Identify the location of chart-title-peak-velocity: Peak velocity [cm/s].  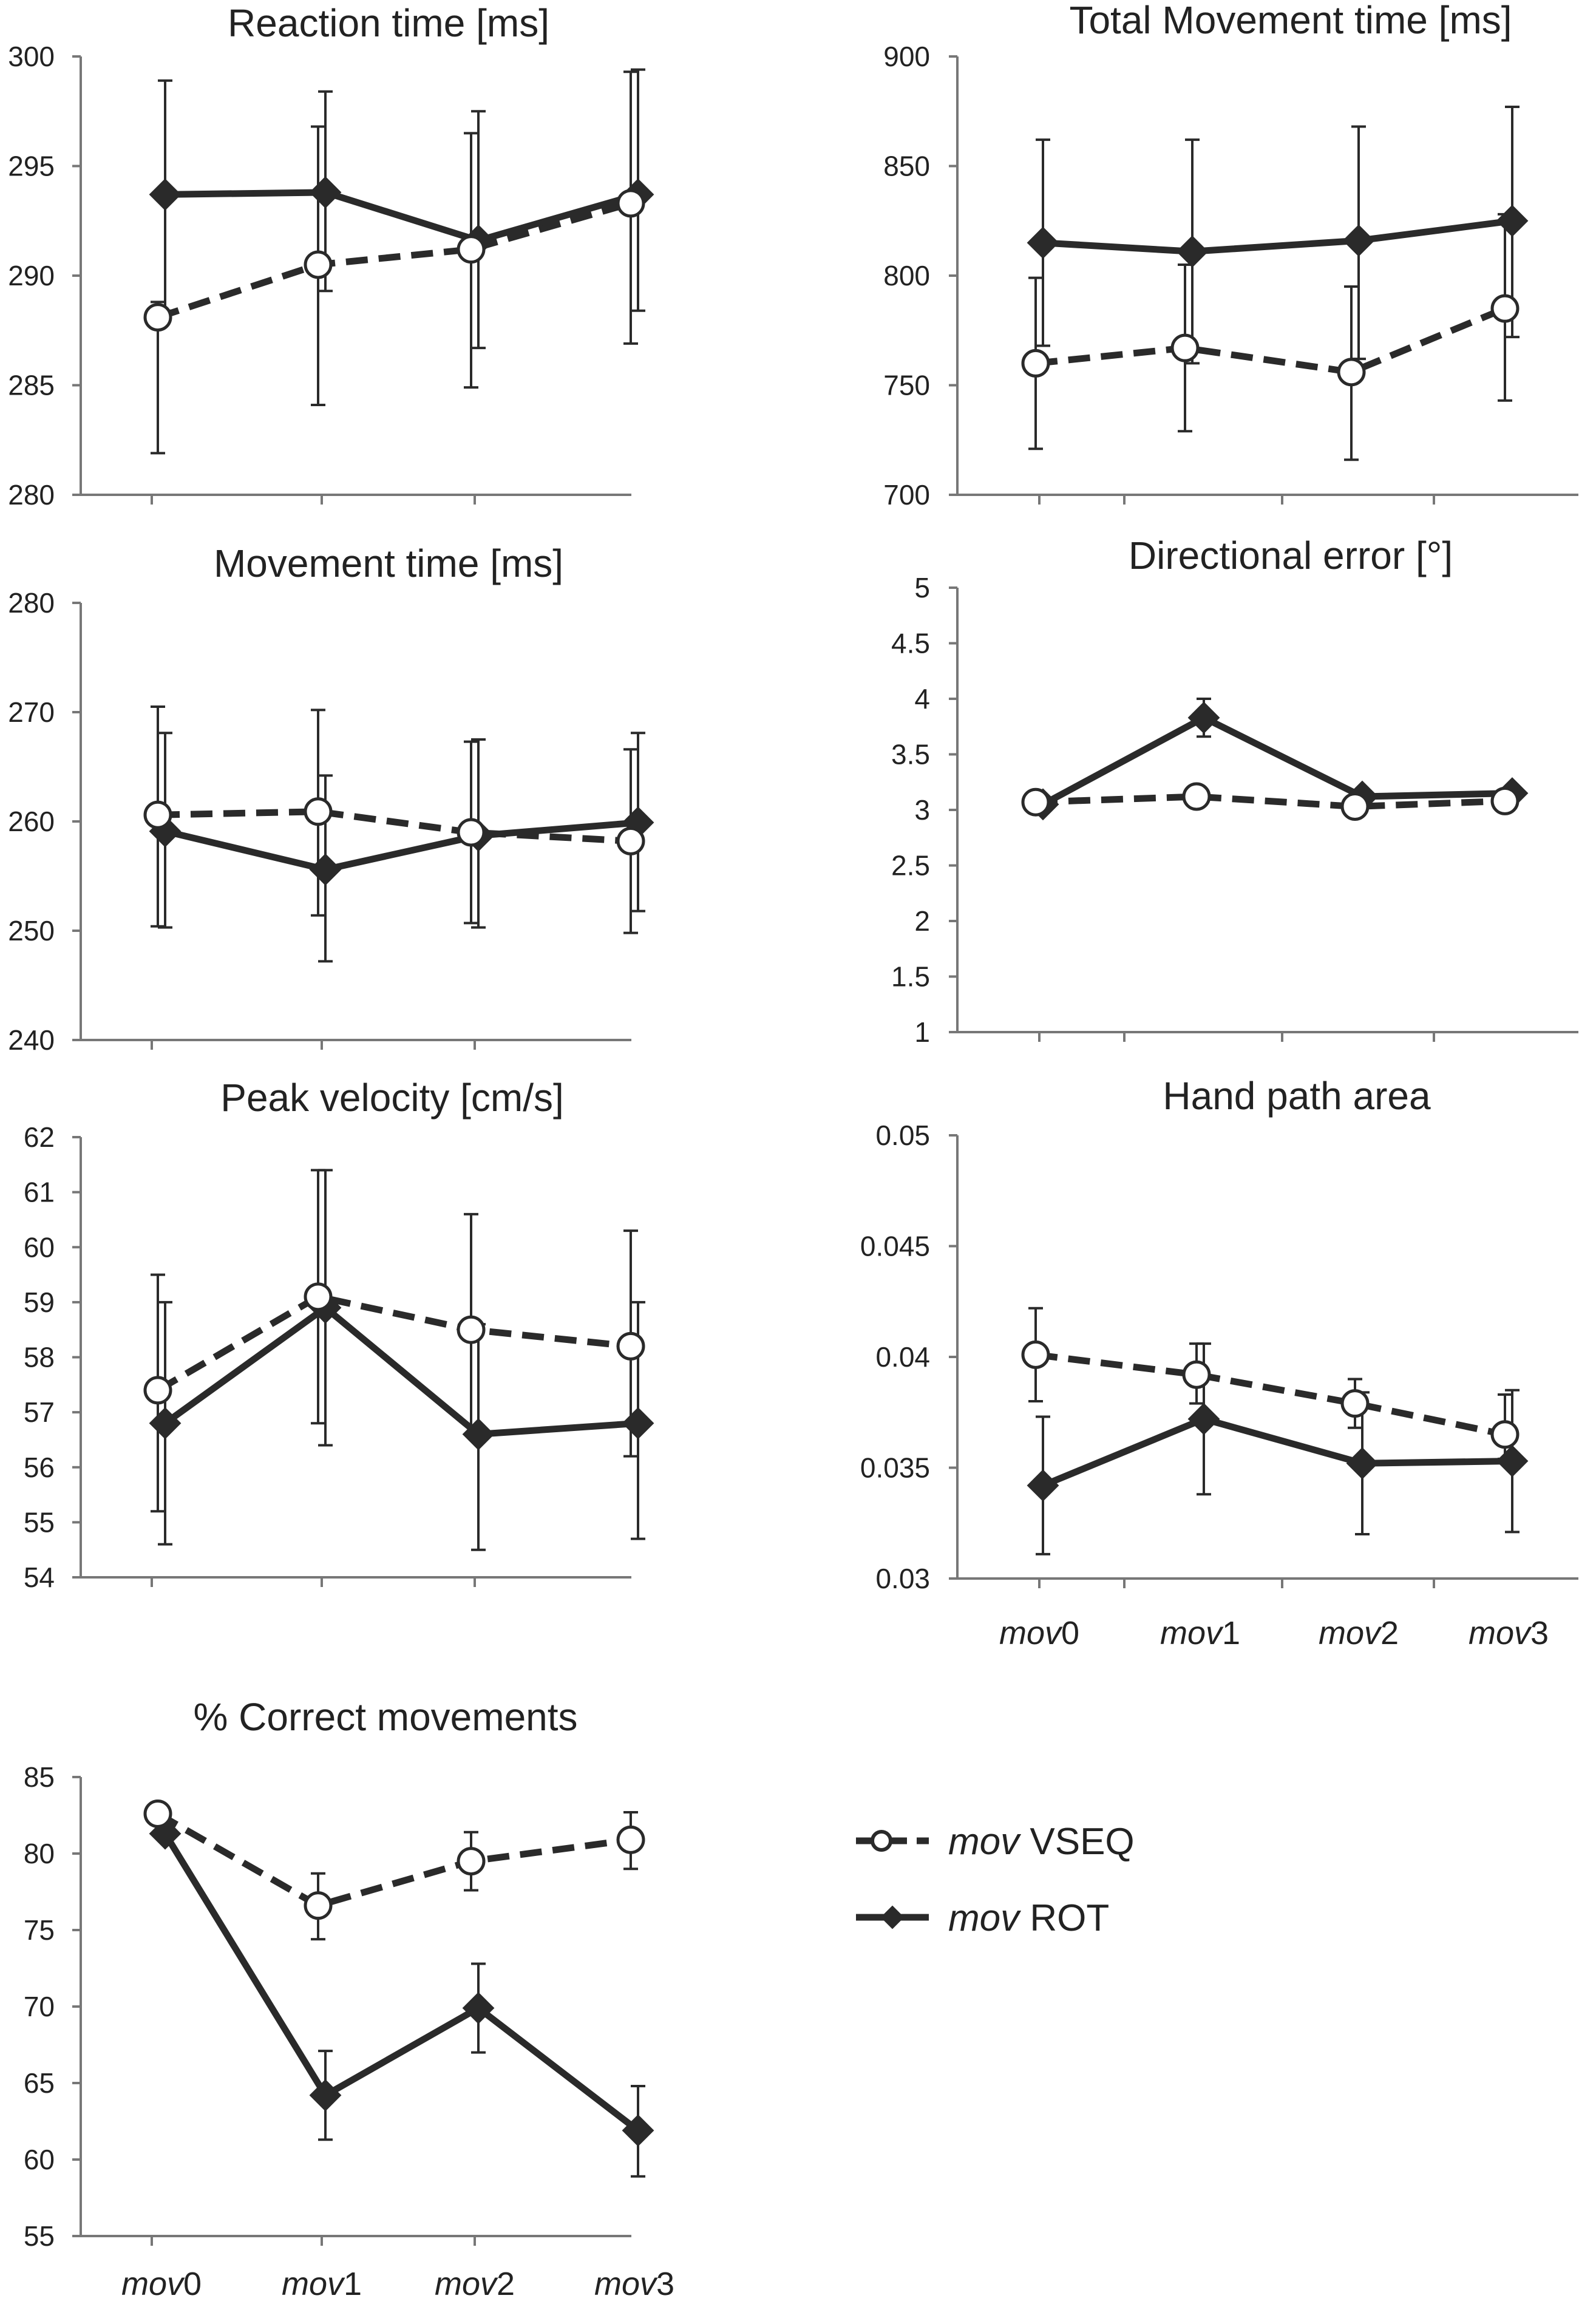
(392, 1098).